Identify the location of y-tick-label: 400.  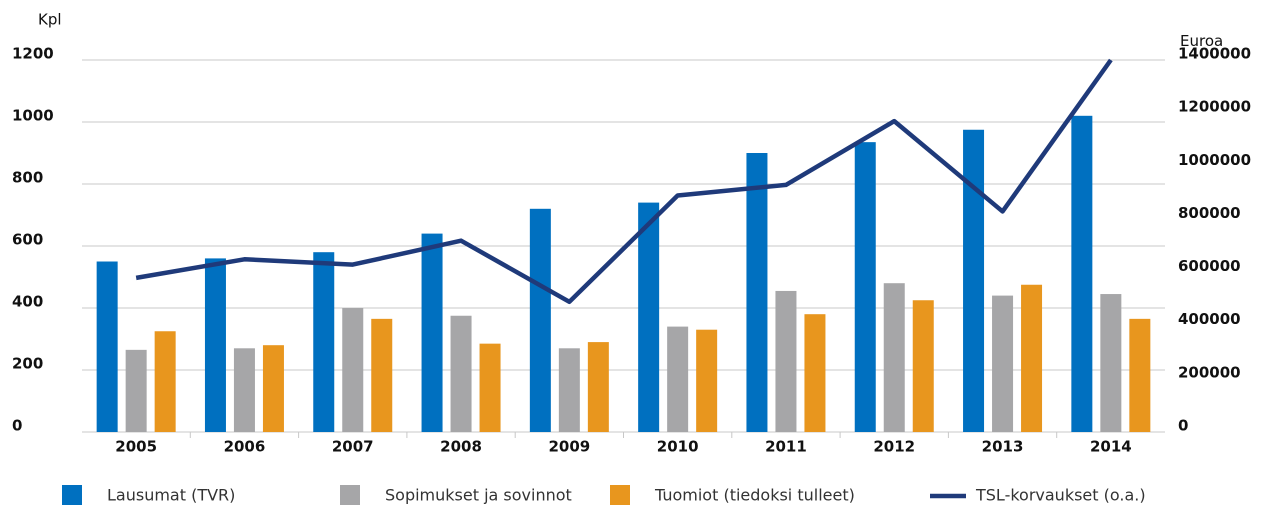
(27, 302).